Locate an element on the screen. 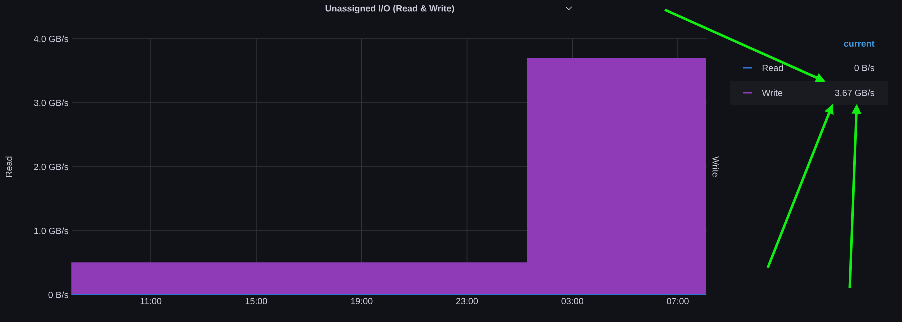 The height and width of the screenshot is (322, 902). y-tick-label: 2.0 GB/s is located at coordinates (51, 167).